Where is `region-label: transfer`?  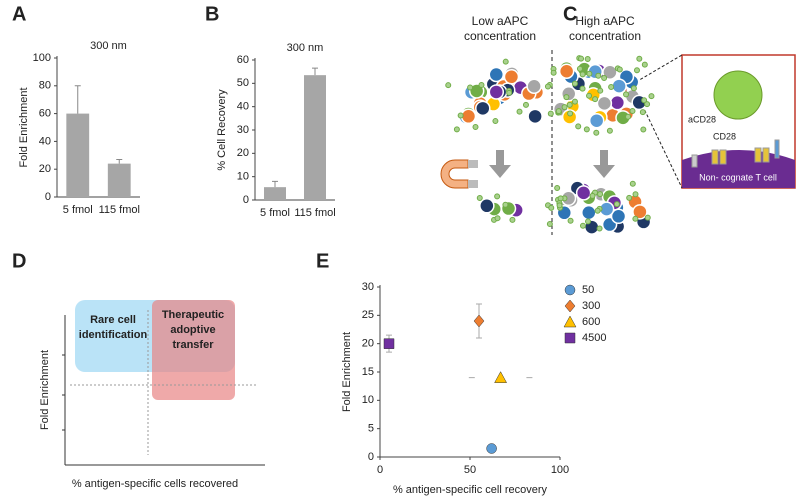
region-label: transfer is located at coordinates (194, 345).